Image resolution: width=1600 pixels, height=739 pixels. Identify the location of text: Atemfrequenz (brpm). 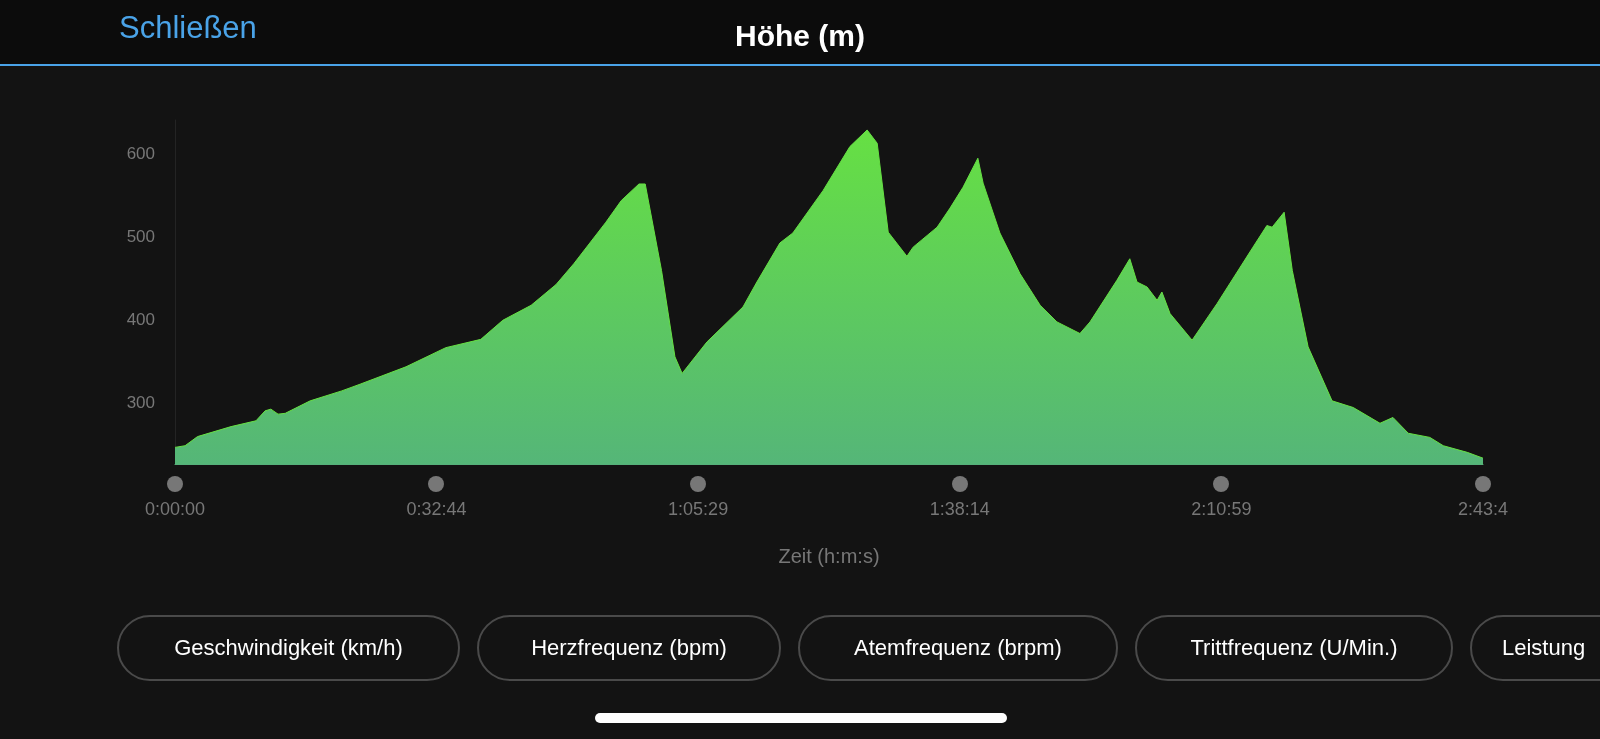
(958, 648).